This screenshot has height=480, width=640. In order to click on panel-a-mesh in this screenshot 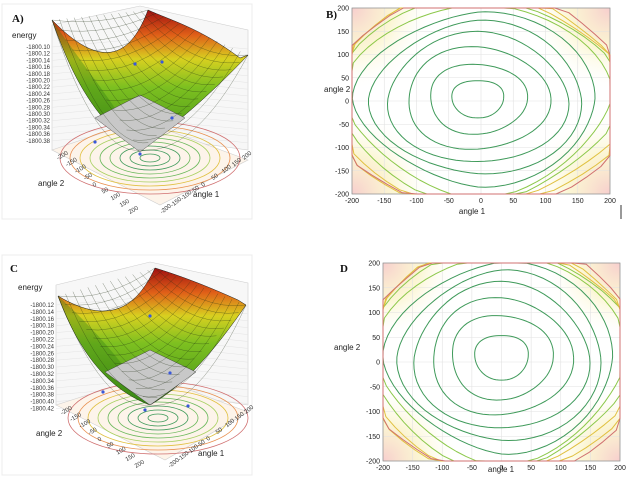, I will do `click(150, 82)`.